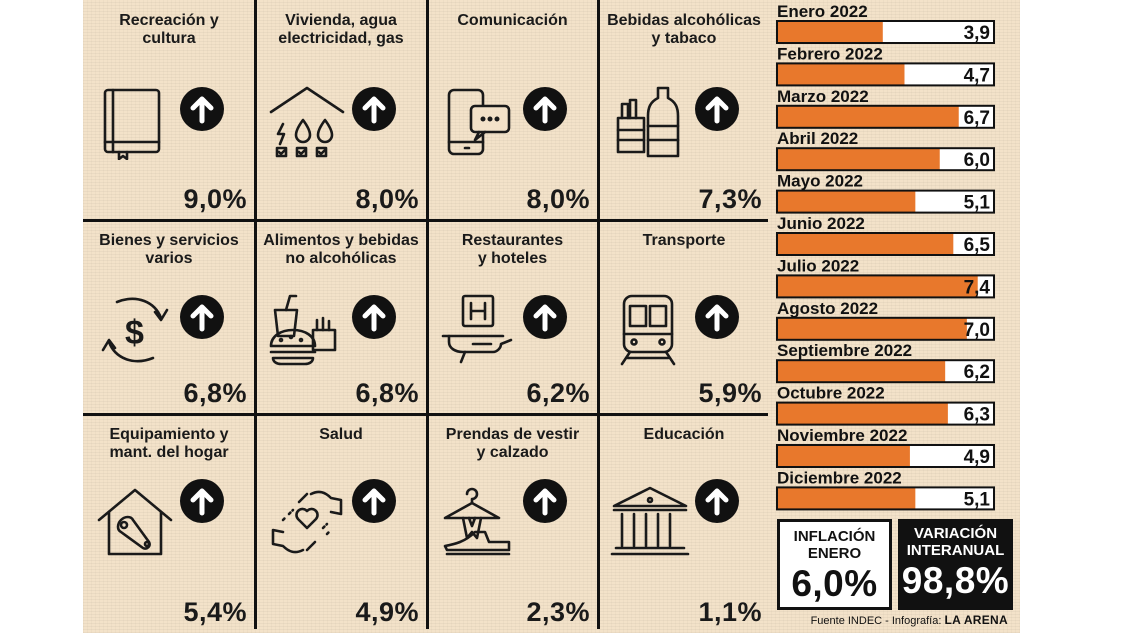 The width and height of the screenshot is (1121, 633). I want to click on category-title-line: Bienes y servicios, so click(169, 240).